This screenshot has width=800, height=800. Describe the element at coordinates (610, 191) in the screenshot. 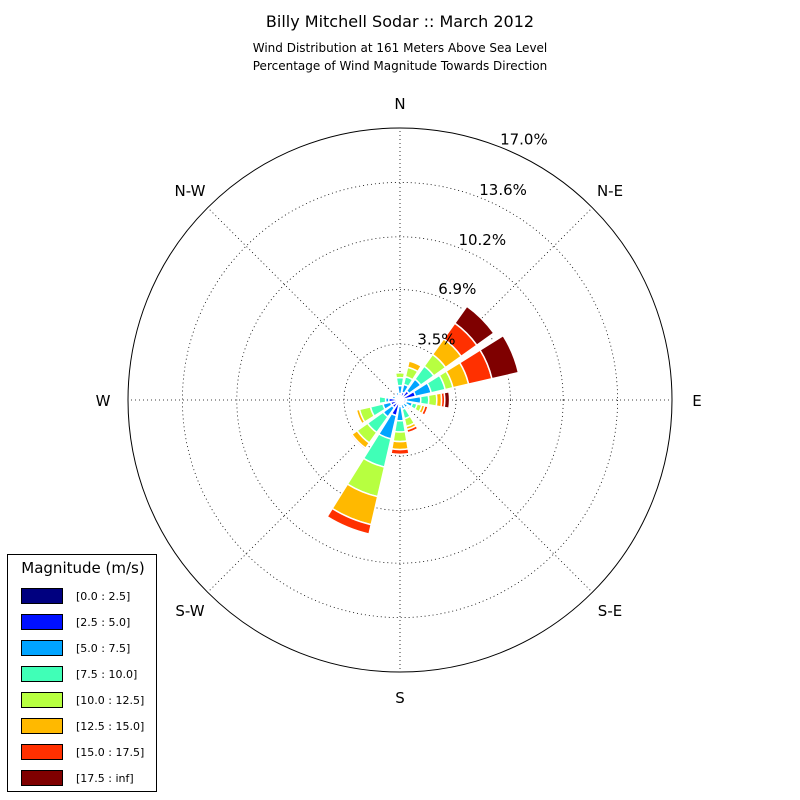

I see `direction-label: N-E` at that location.